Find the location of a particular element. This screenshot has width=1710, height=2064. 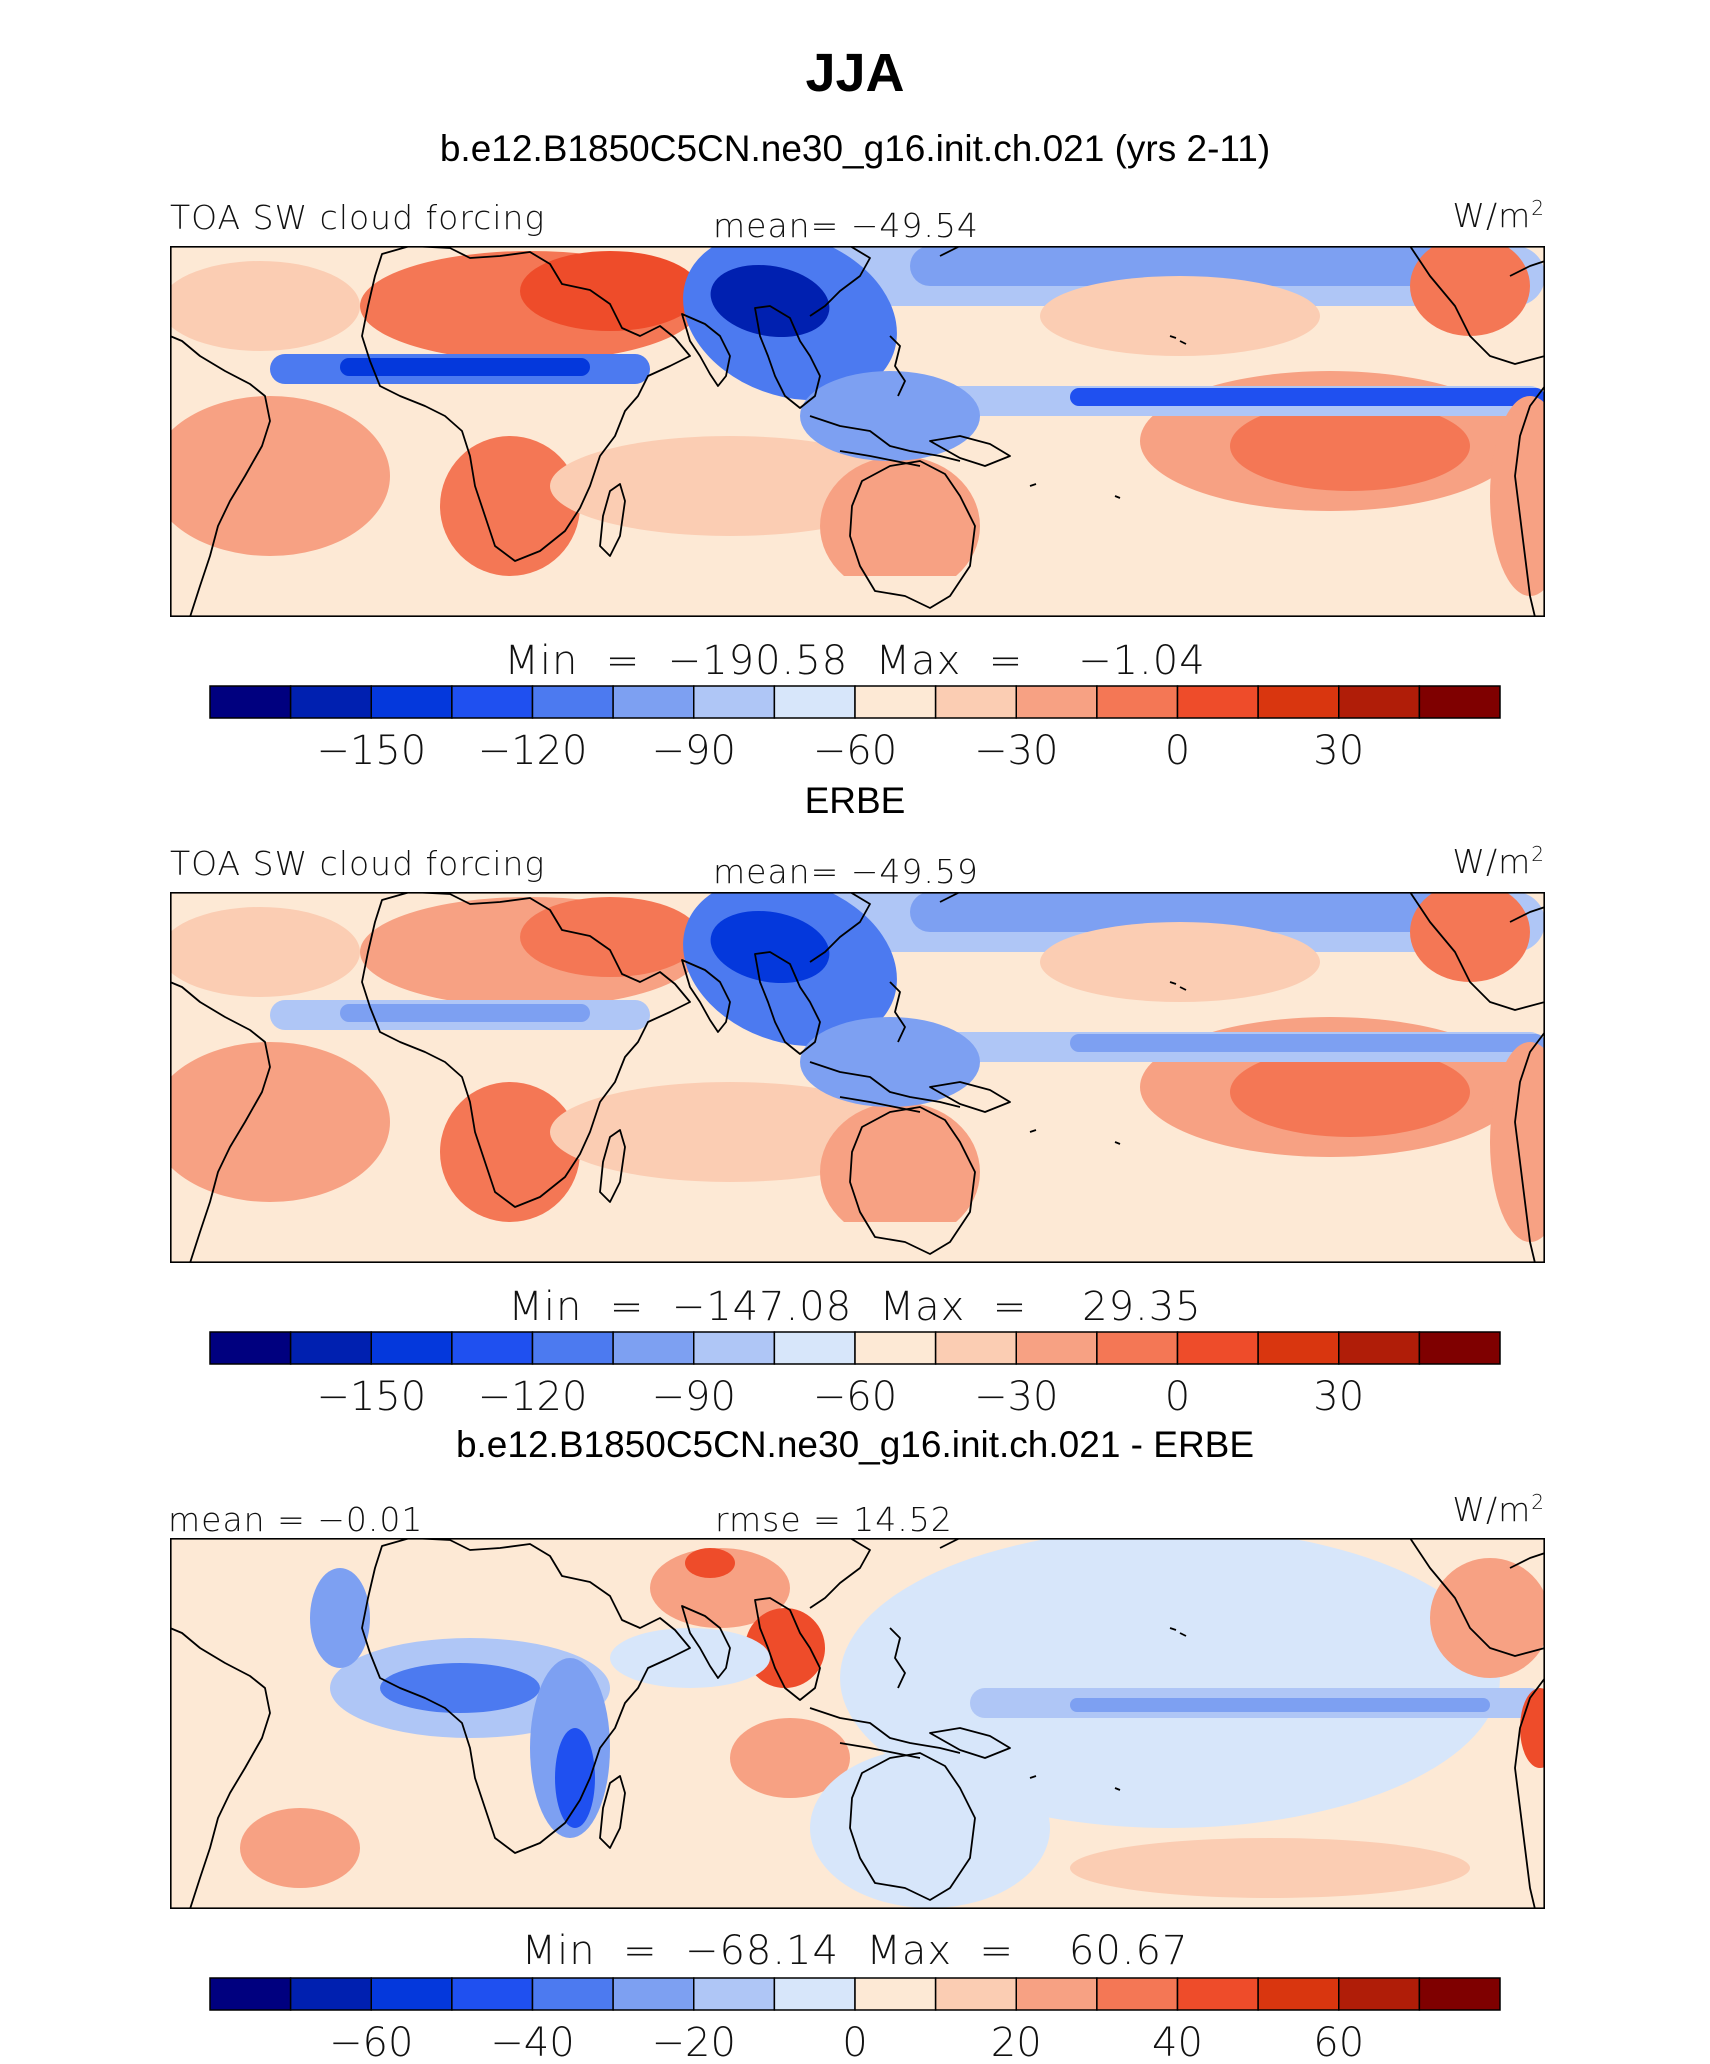

panel-1-min-max: Min = −190.58 Max = −1.04 is located at coordinates (855, 661).